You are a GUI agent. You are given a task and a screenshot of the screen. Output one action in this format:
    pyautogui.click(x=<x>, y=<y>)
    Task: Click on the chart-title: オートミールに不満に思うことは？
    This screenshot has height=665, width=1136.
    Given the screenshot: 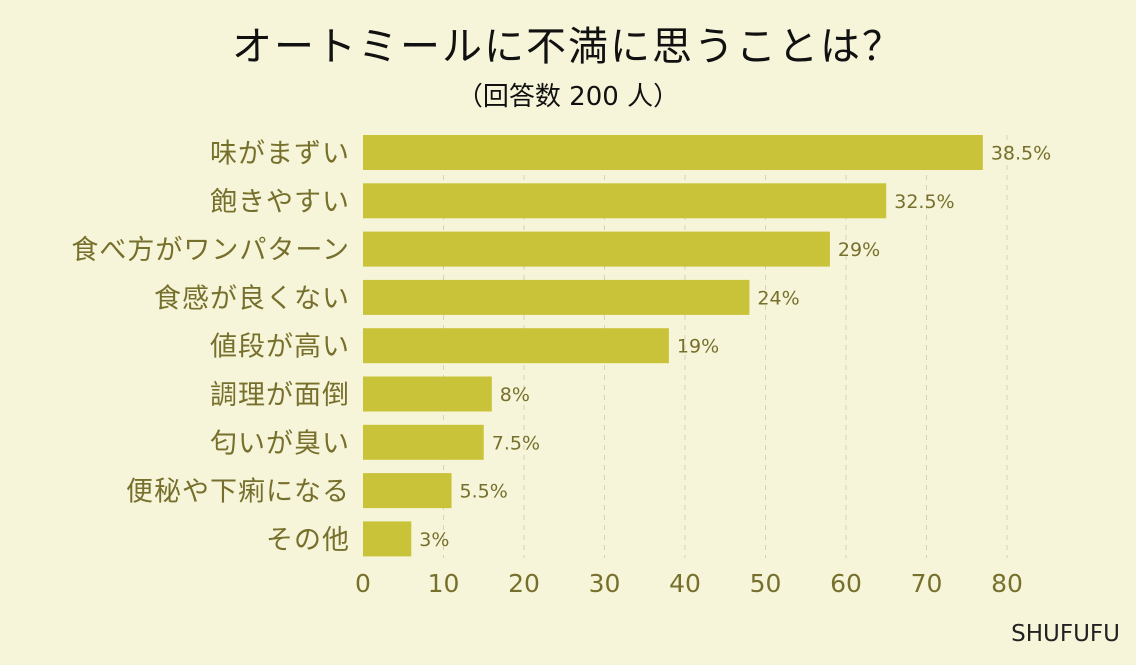 What is the action you would take?
    pyautogui.click(x=568, y=47)
    